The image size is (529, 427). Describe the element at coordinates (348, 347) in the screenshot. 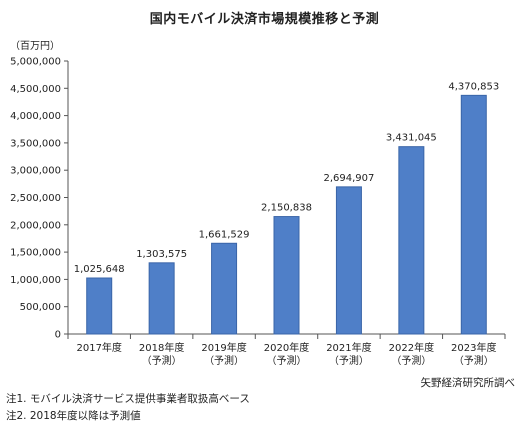

I see `x-category-label: 2021年度` at that location.